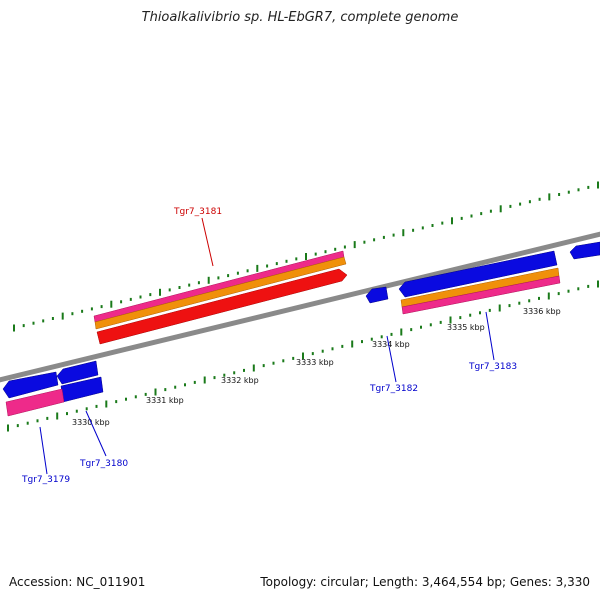 The width and height of the screenshot is (600, 600). Describe the element at coordinates (45, 480) in the screenshot. I see `gene-label-tgr7-3179: Tgr7_3179` at that location.